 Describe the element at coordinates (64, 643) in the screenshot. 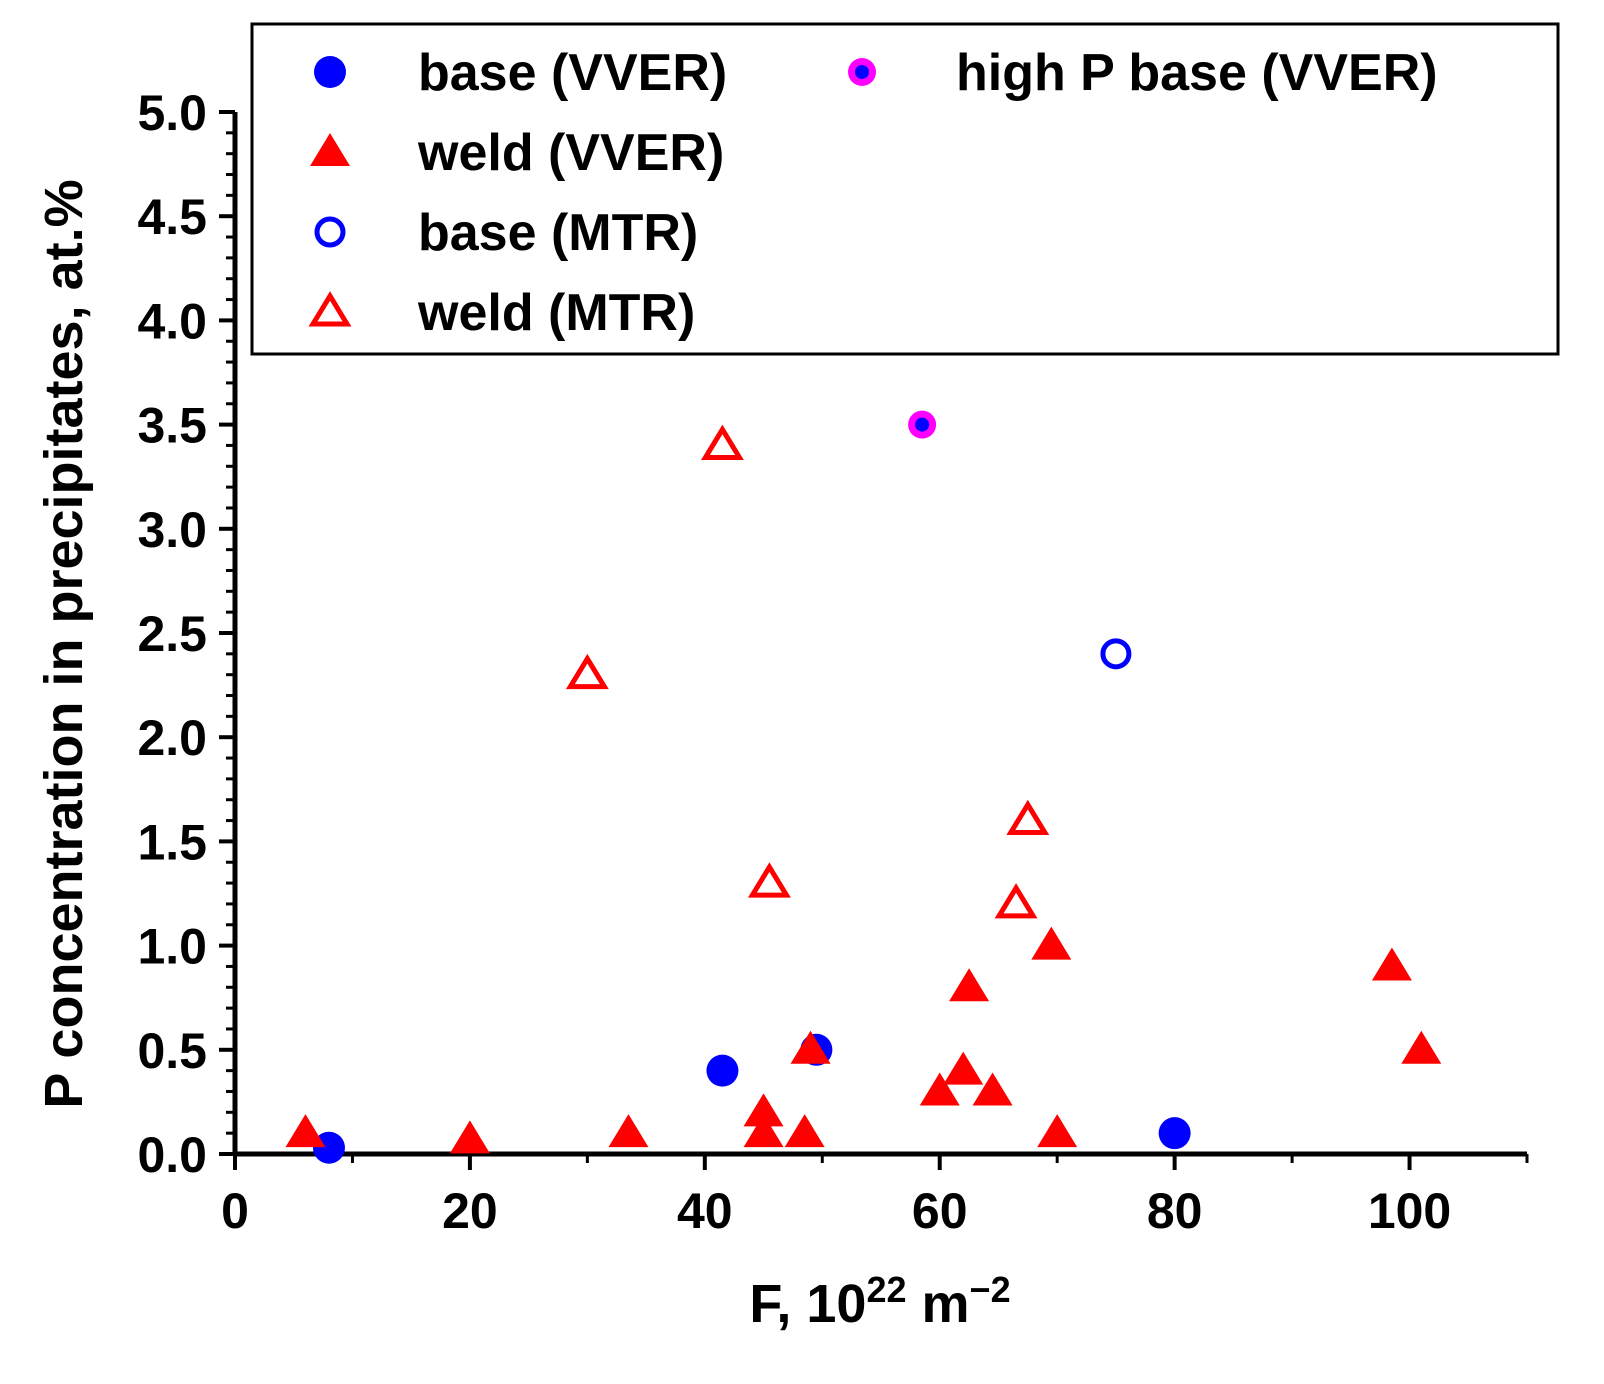

I see `y-axis-title: P concentration in precipitates, at.%` at that location.